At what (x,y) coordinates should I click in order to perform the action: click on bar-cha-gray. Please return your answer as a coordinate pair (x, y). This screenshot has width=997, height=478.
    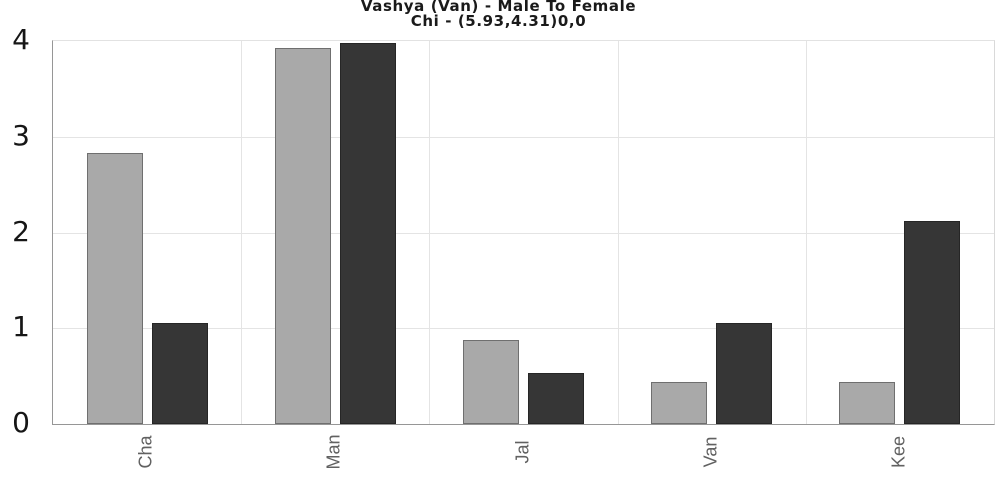
    Looking at the image, I should click on (114, 288).